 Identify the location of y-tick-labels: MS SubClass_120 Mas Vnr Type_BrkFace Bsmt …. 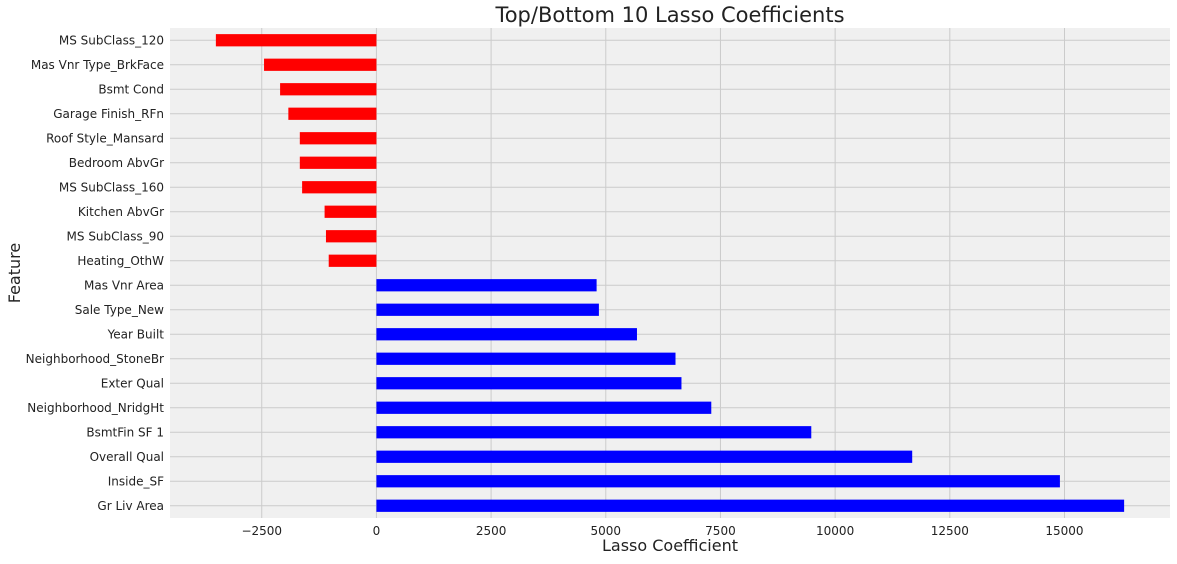
(95, 273).